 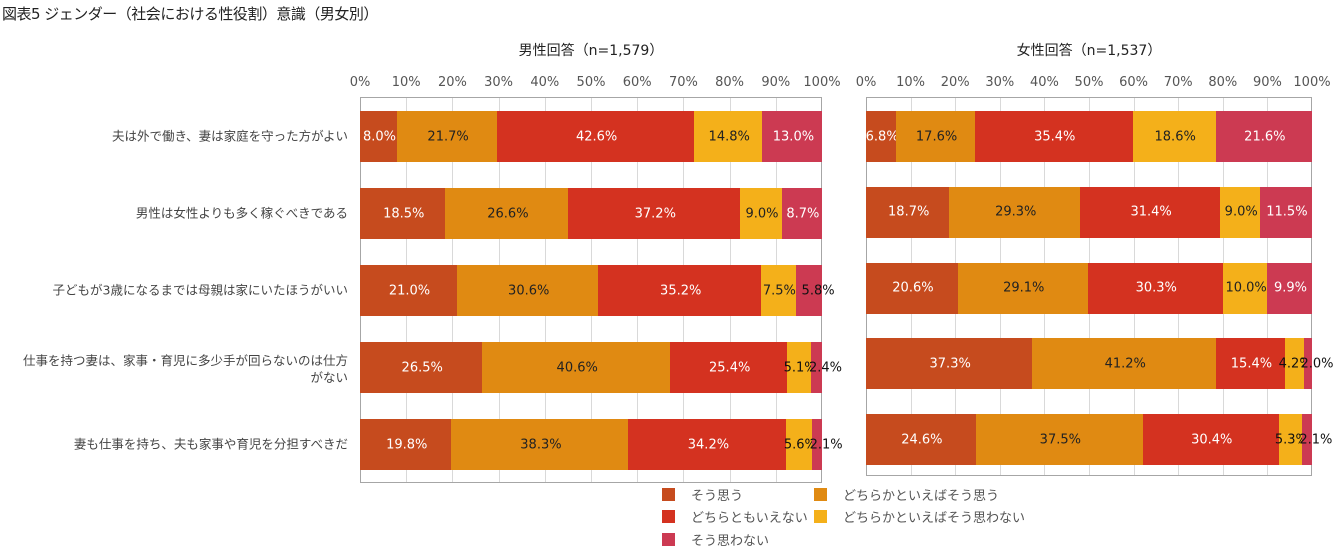 What do you see at coordinates (591, 51) in the screenshot?
I see `panel-title: 男性回答（n=1,579）` at bounding box center [591, 51].